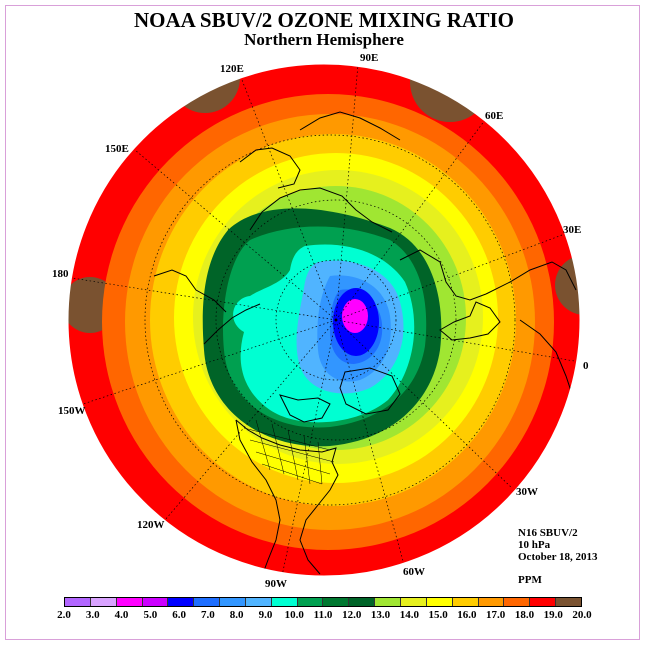 The image size is (648, 648). I want to click on coastline-british-isles, so click(470, 321).